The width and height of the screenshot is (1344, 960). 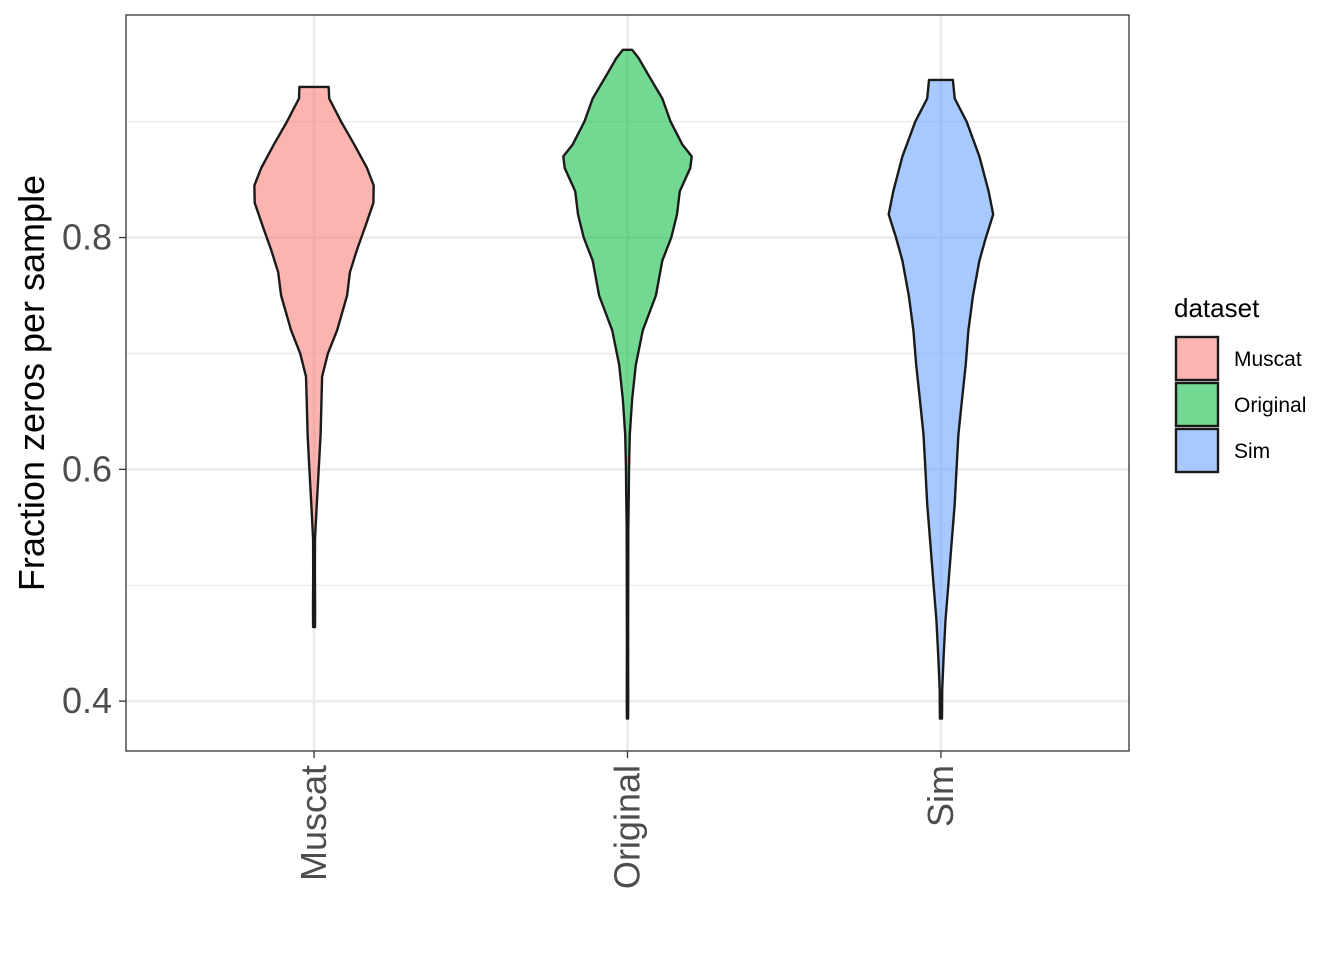 What do you see at coordinates (87, 468) in the screenshot?
I see `y-tick-label: 0.6` at bounding box center [87, 468].